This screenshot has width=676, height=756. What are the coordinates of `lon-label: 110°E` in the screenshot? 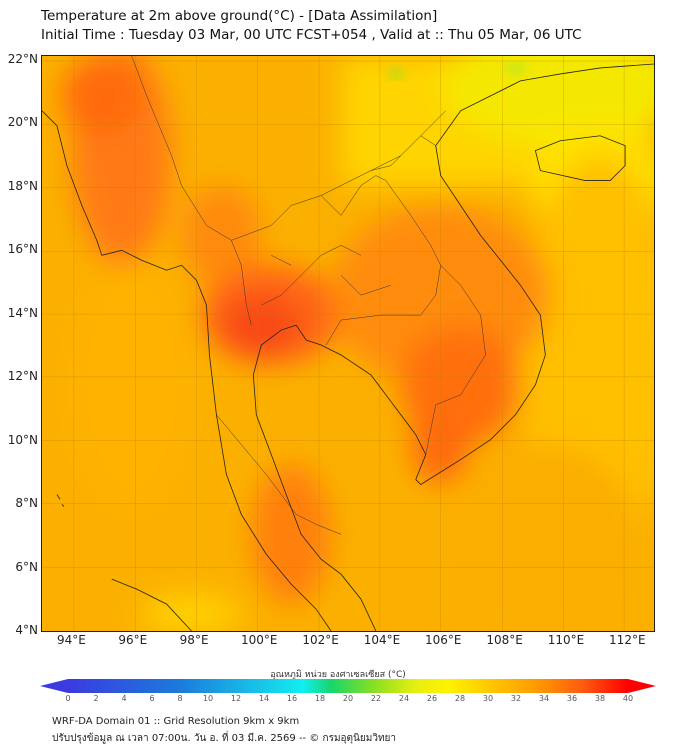 It's located at (566, 640).